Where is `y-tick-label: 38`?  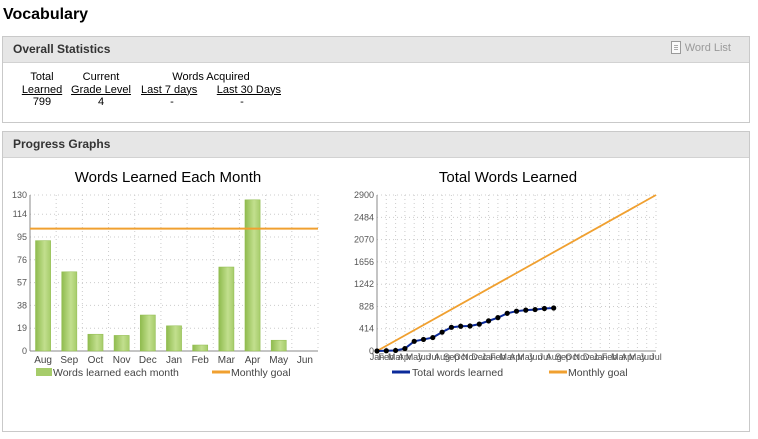 y-tick-label: 38 is located at coordinates (22, 305).